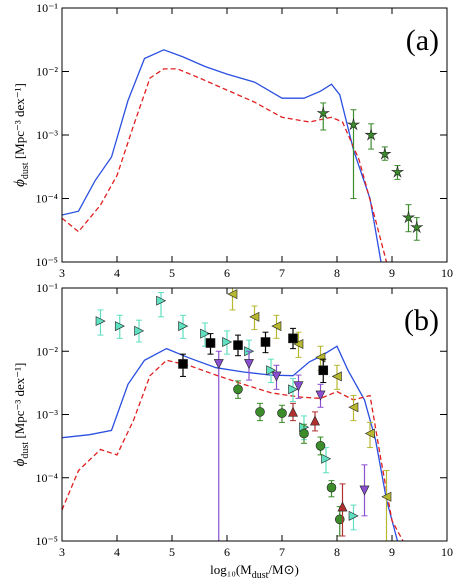 The height and width of the screenshot is (582, 453). I want to click on x-label-pre: log₁₀(M, so click(231, 569).